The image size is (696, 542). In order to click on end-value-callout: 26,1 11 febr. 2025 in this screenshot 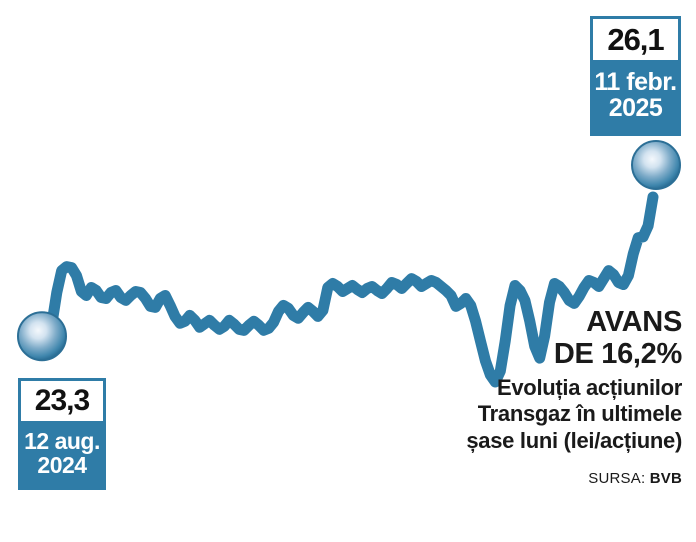, I will do `click(635, 76)`.